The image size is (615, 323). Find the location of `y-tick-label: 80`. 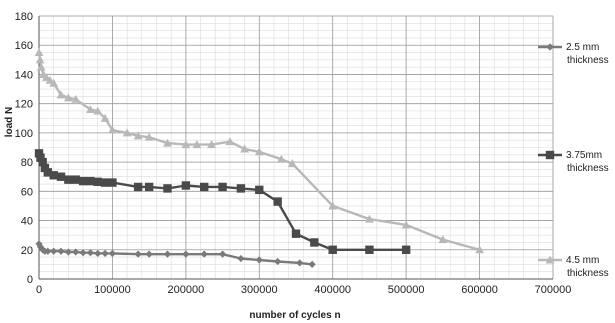

y-tick-label: 80 is located at coordinates (27, 163).